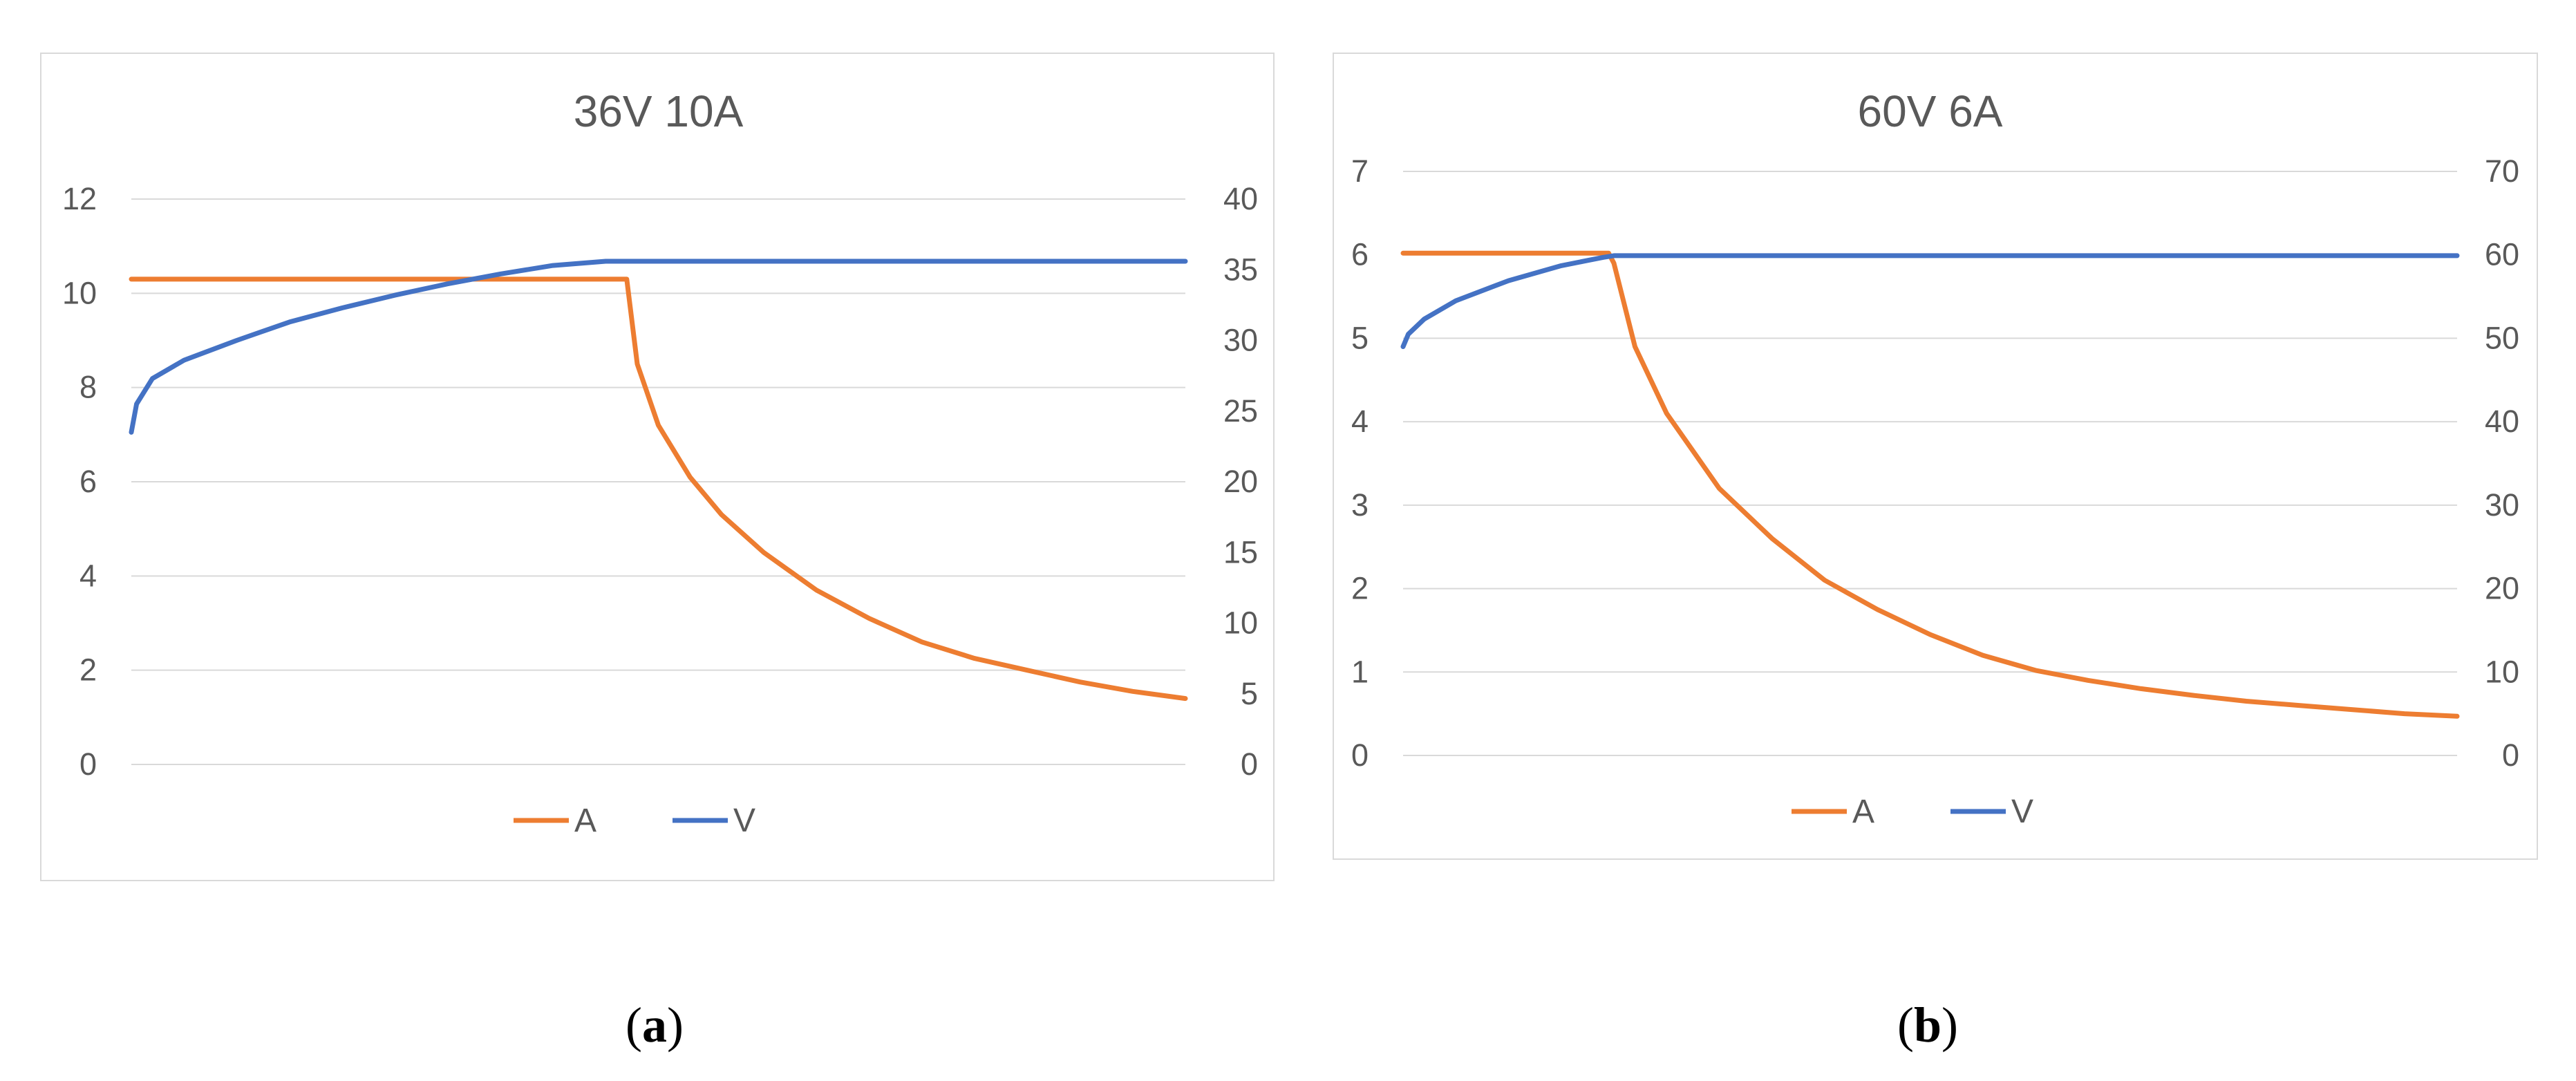 Image resolution: width=2576 pixels, height=1081 pixels. What do you see at coordinates (1240, 411) in the screenshot?
I see `right-tick-label-a-5: 25` at bounding box center [1240, 411].